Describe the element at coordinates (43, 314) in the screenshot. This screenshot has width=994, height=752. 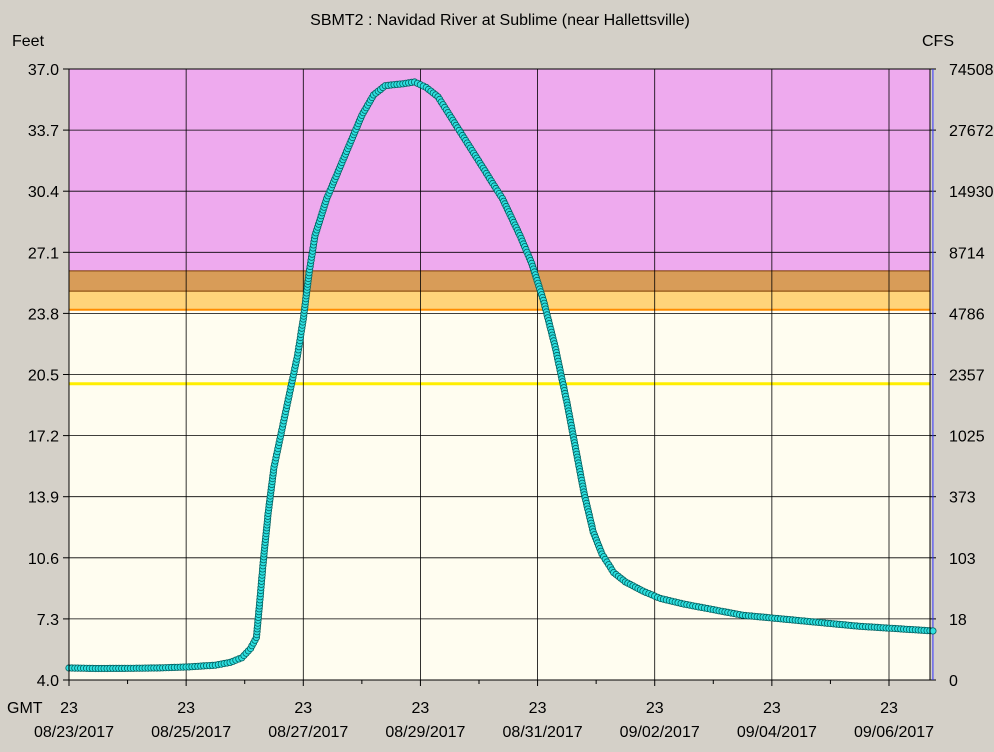
I see `y-tick-label: 23.8` at that location.